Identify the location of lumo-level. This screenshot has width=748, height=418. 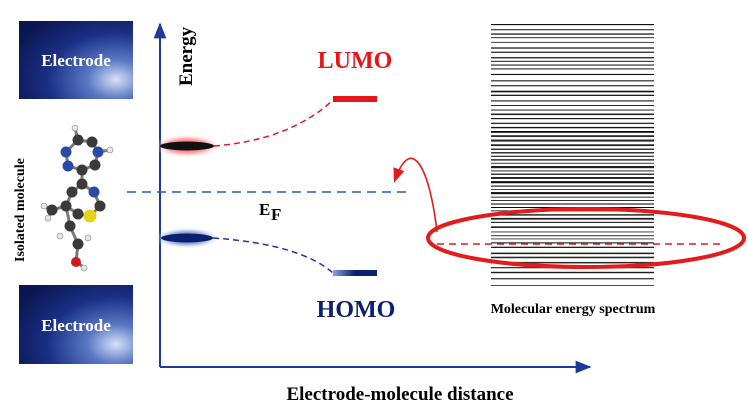
(265, 127).